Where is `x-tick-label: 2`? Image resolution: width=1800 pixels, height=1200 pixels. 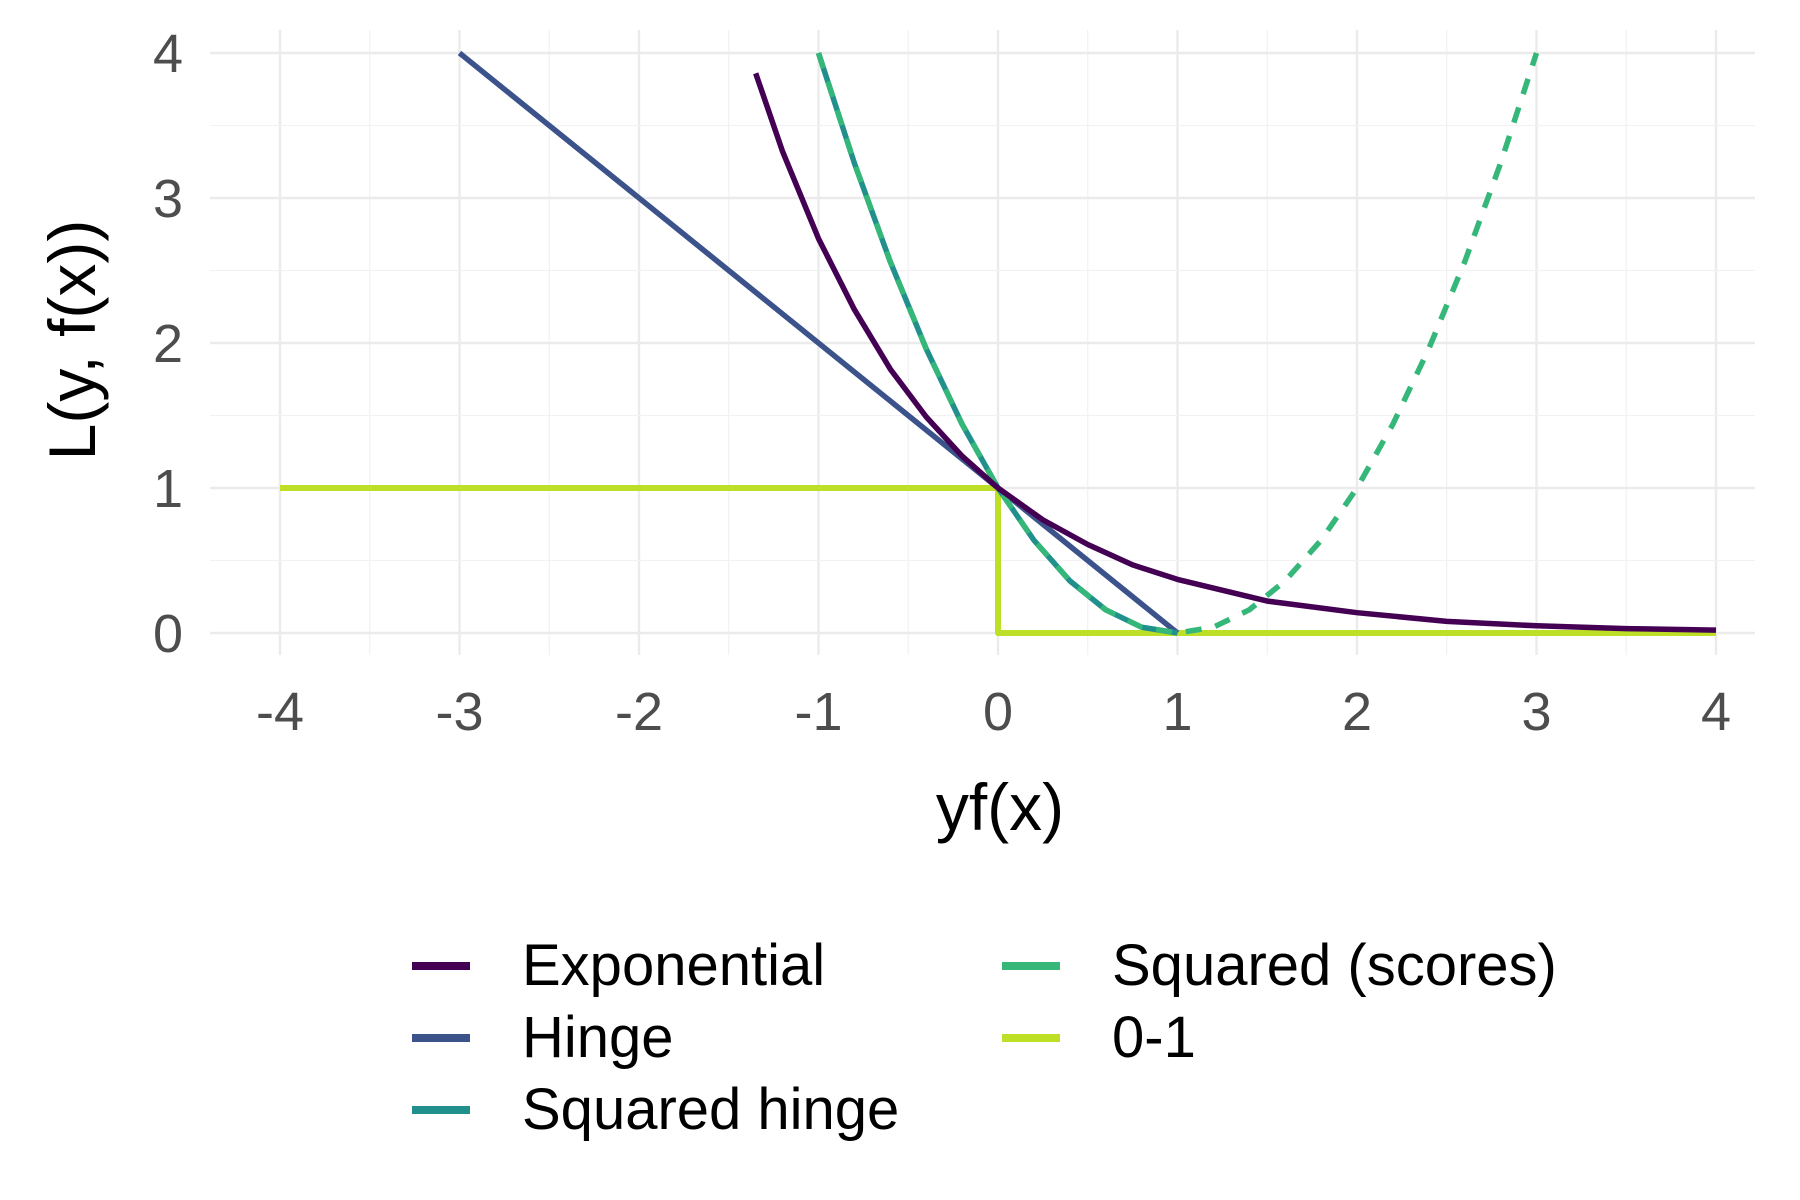
x-tick-label: 2 is located at coordinates (1357, 712).